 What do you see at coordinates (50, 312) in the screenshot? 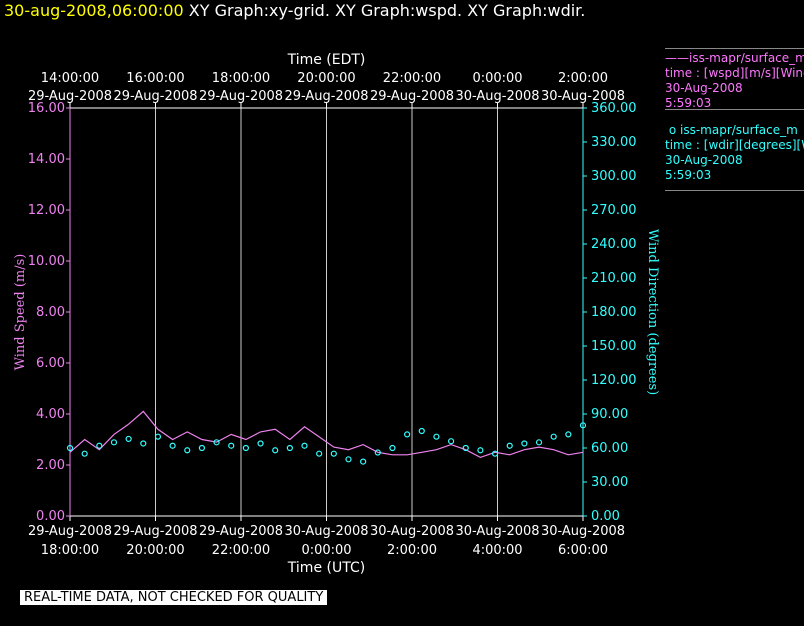
I see `y-tick-label-left: 8.00` at bounding box center [50, 312].